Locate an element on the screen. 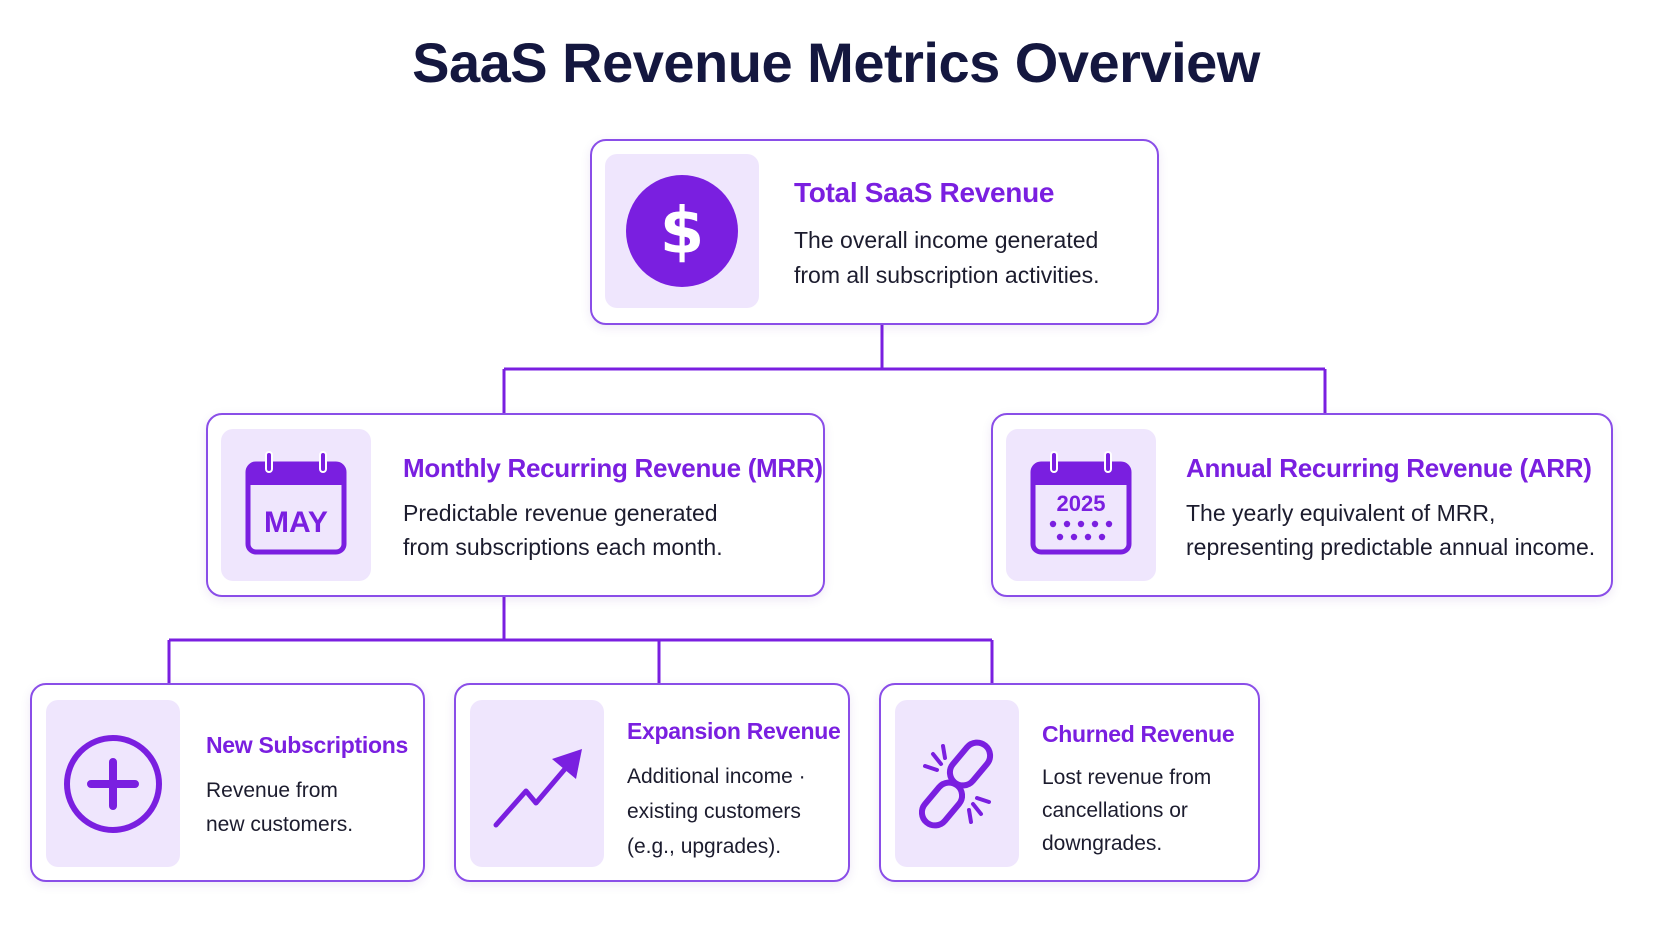 The height and width of the screenshot is (941, 1672). page-title: SaaS Revenue Metrics Overview is located at coordinates (836, 62).